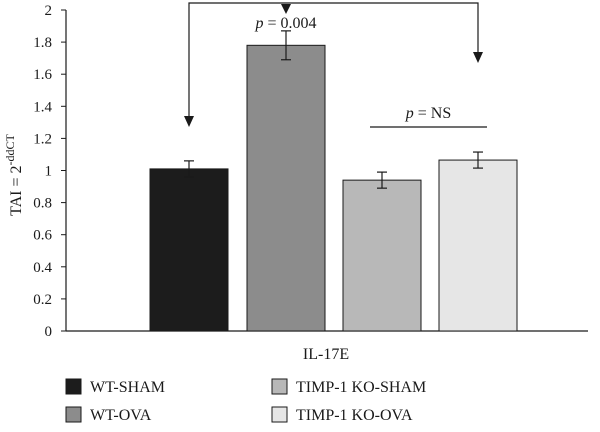 The height and width of the screenshot is (432, 600). What do you see at coordinates (428, 113) in the screenshot?
I see `p-value-label: p = NS` at bounding box center [428, 113].